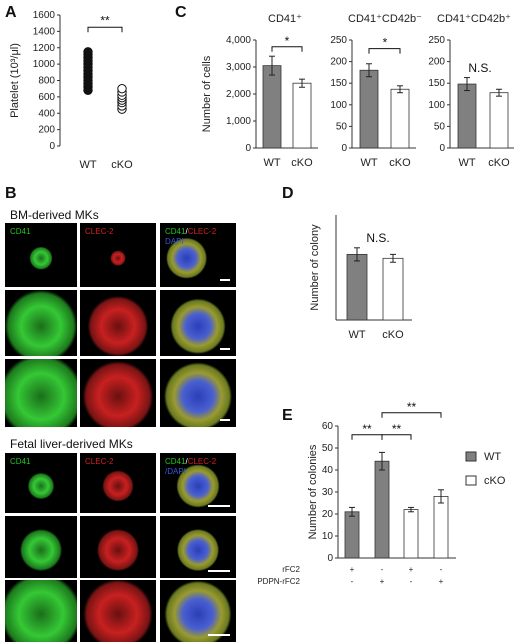 The width and height of the screenshot is (520, 644). What do you see at coordinates (287, 415) in the screenshot?
I see `panel-label-e: E` at bounding box center [287, 415].